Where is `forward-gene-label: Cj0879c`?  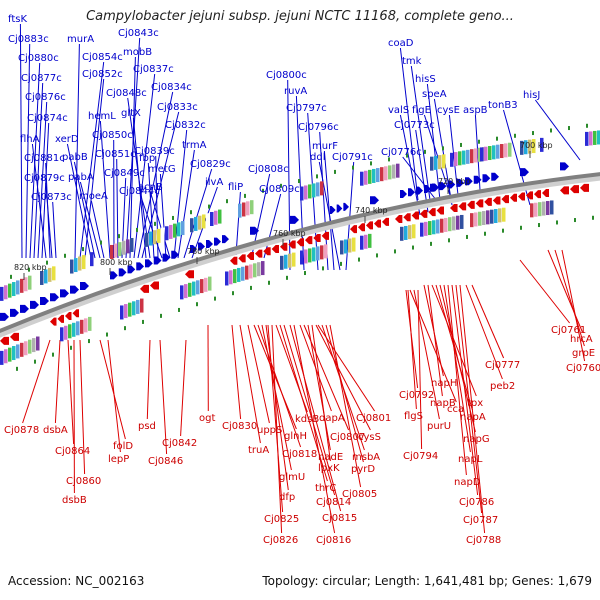
forward-gene-label: Cj0879c is located at coordinates (44, 178).